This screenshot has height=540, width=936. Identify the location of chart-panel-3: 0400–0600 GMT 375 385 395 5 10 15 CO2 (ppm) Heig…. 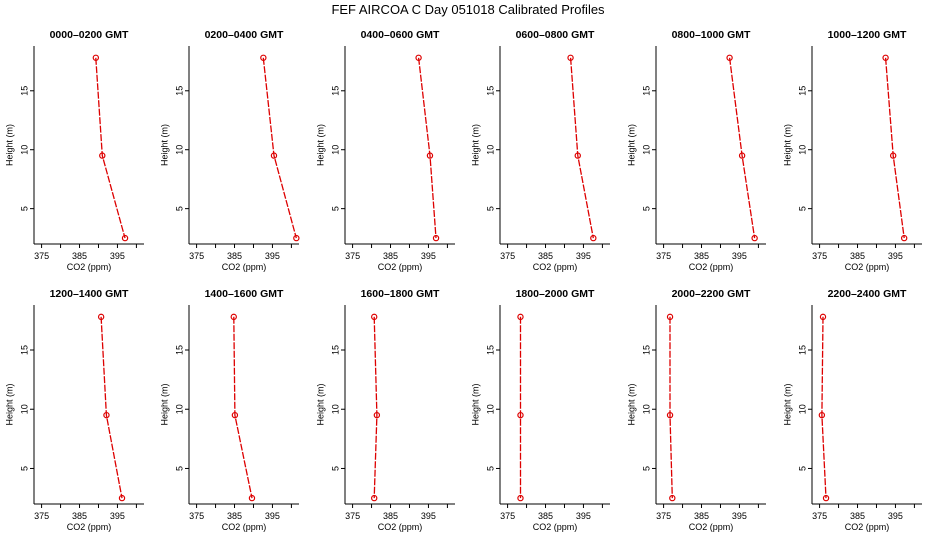
(385, 150).